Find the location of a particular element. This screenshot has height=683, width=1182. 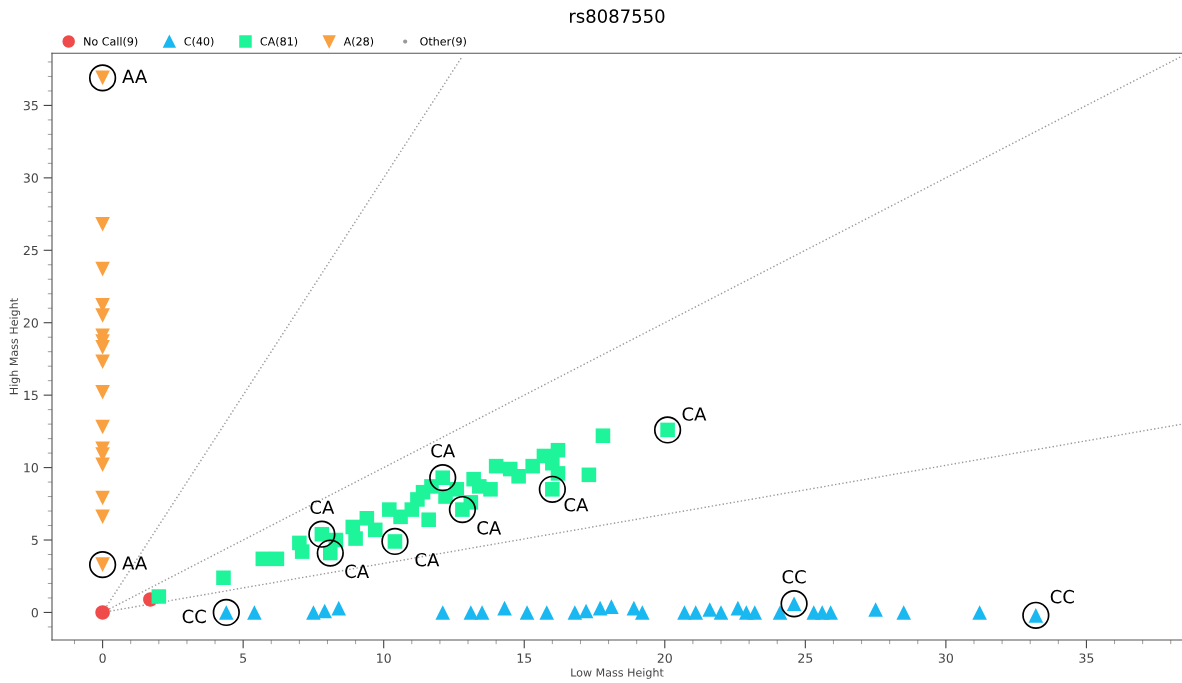

y-tick-label: 35 is located at coordinates (30, 105).